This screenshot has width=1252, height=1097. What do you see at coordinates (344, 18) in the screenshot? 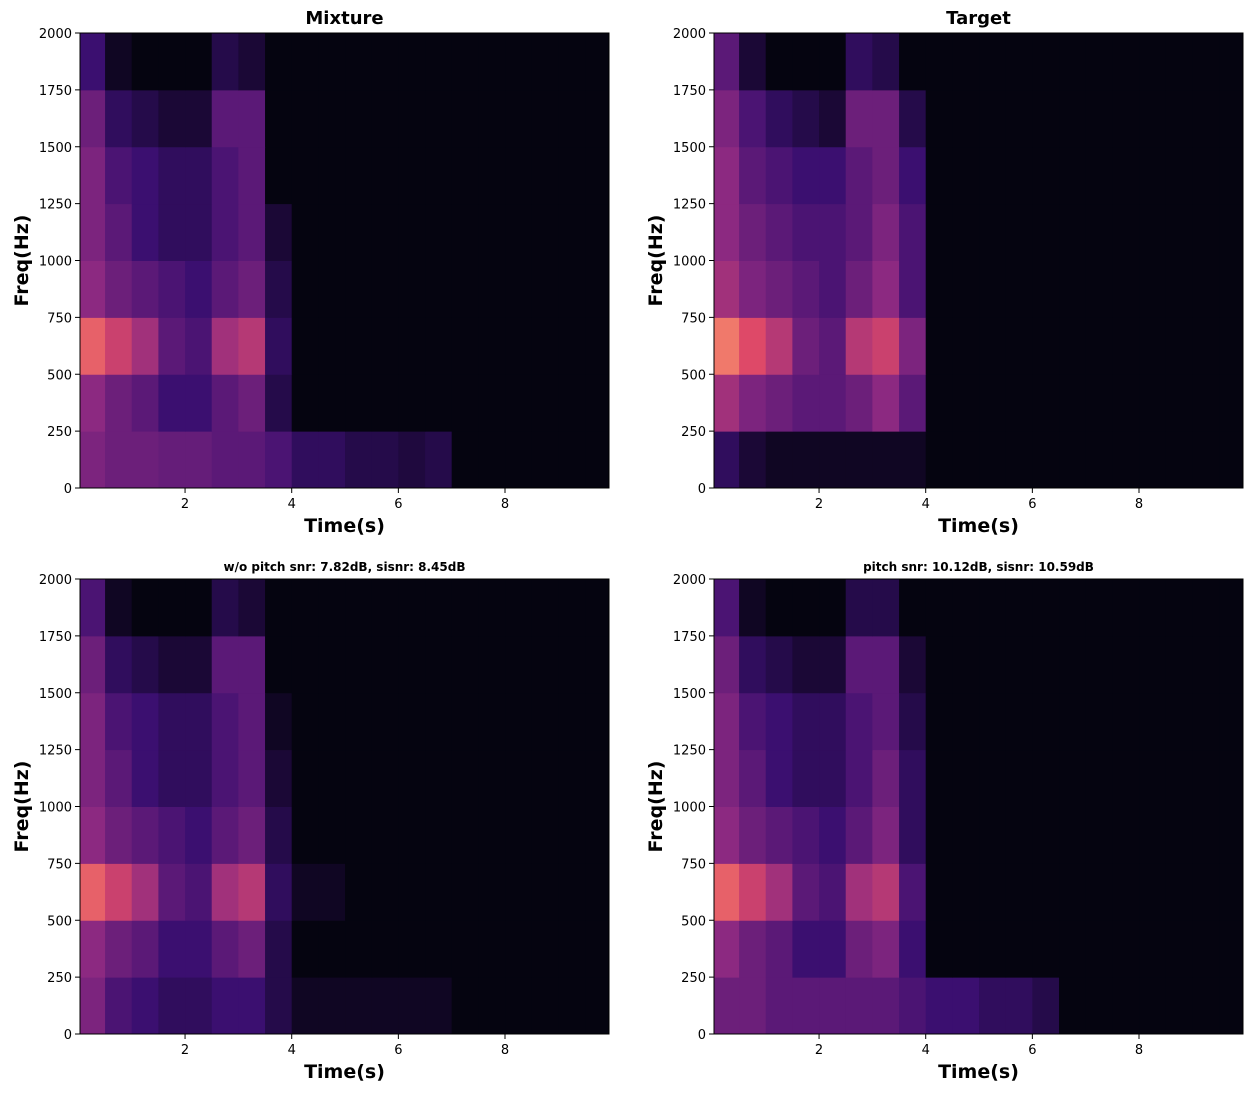
I see `subplot-title: Mixture` at bounding box center [344, 18].